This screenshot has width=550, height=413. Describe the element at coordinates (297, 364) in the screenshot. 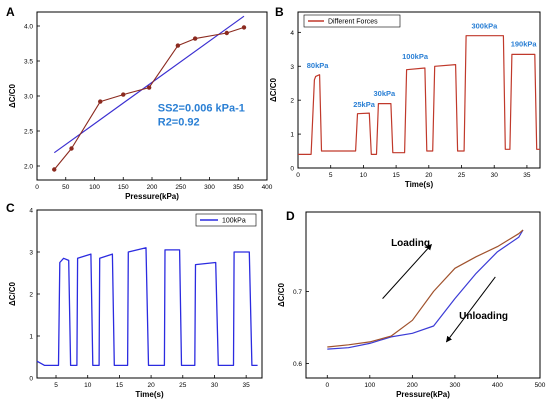

I see `y-tick-label: 0.6` at that location.